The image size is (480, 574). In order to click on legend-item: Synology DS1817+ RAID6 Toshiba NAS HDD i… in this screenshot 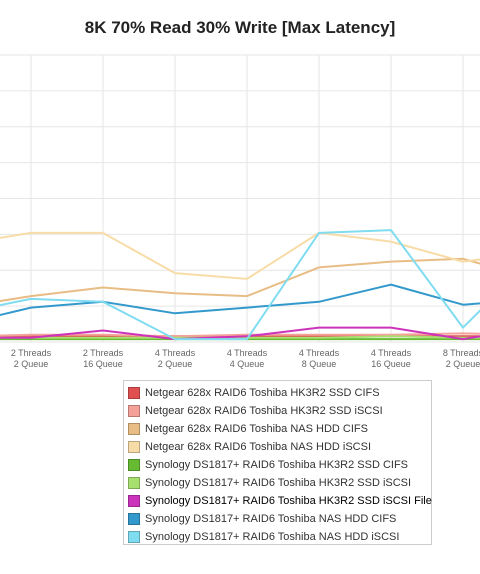, I will do `click(263, 537)`.